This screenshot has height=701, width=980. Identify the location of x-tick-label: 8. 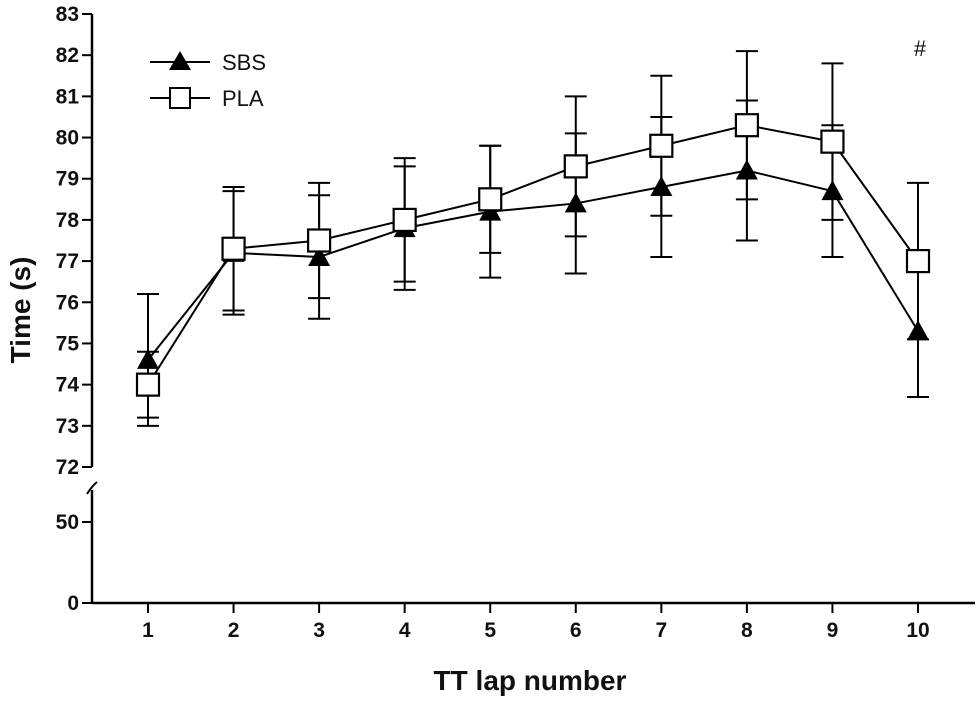
(747, 630).